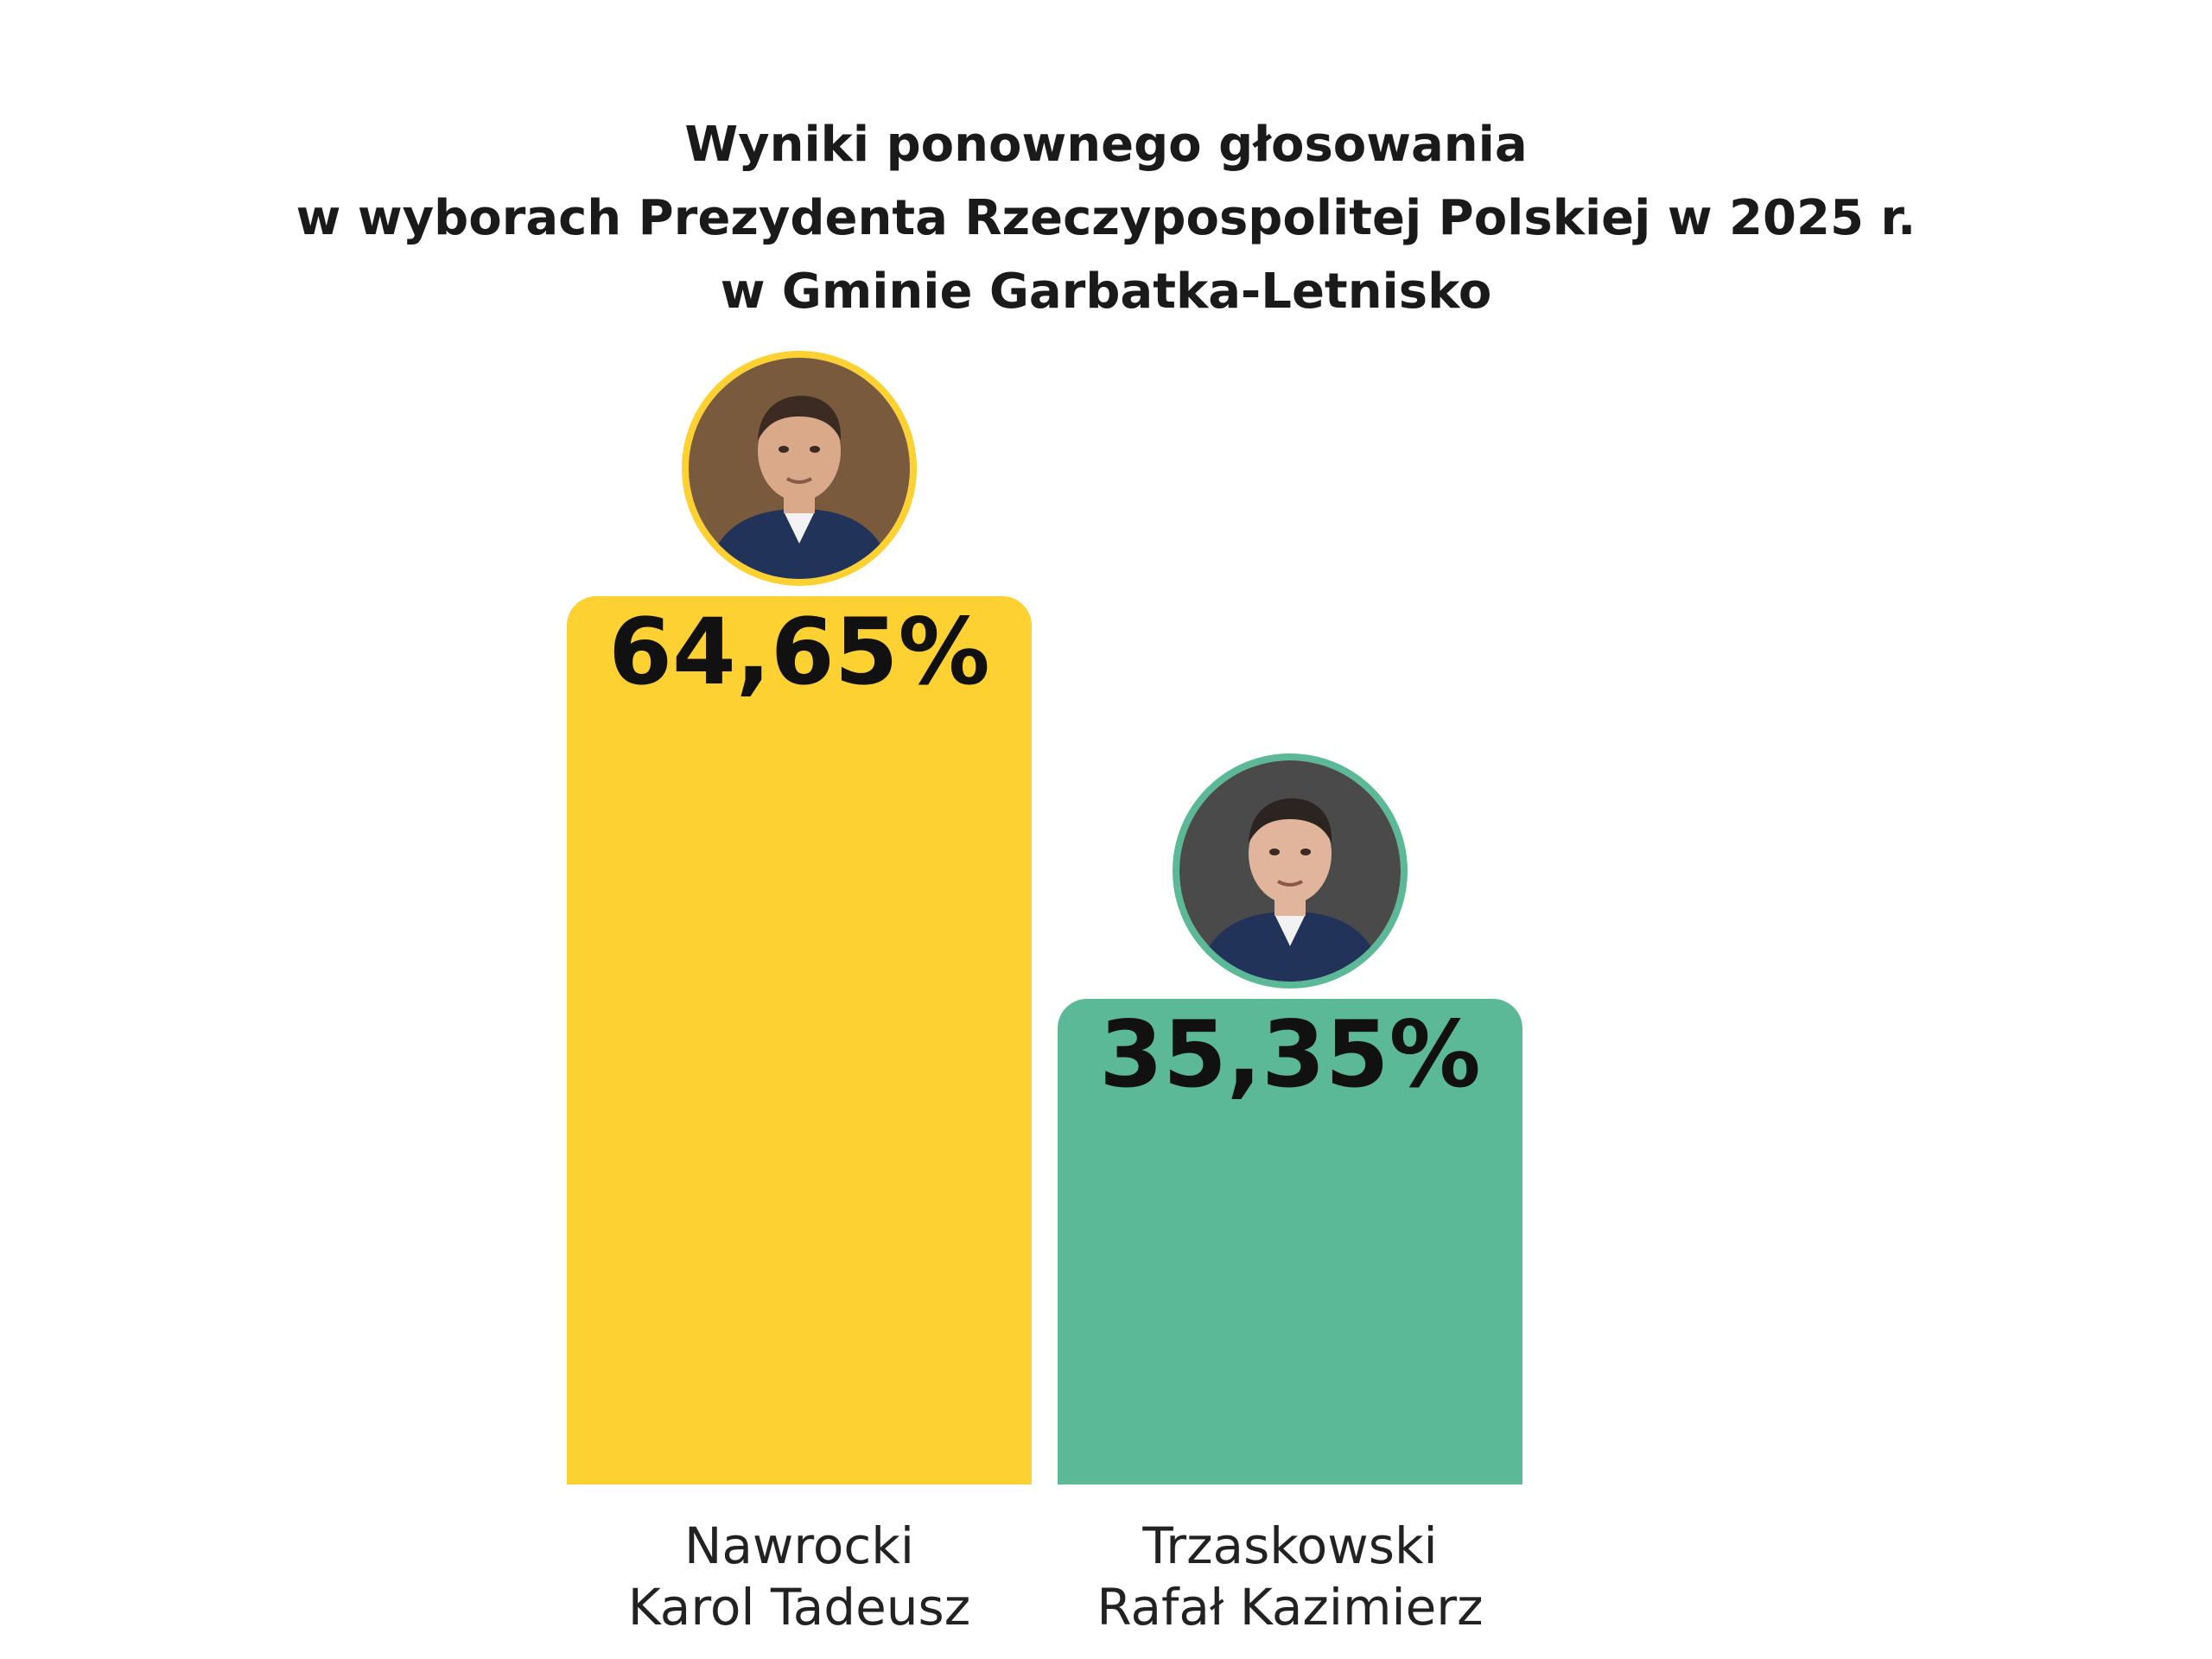 The width and height of the screenshot is (2212, 1659). Describe the element at coordinates (799, 1607) in the screenshot. I see `category-label-line-2: Karol Tadeusz` at that location.